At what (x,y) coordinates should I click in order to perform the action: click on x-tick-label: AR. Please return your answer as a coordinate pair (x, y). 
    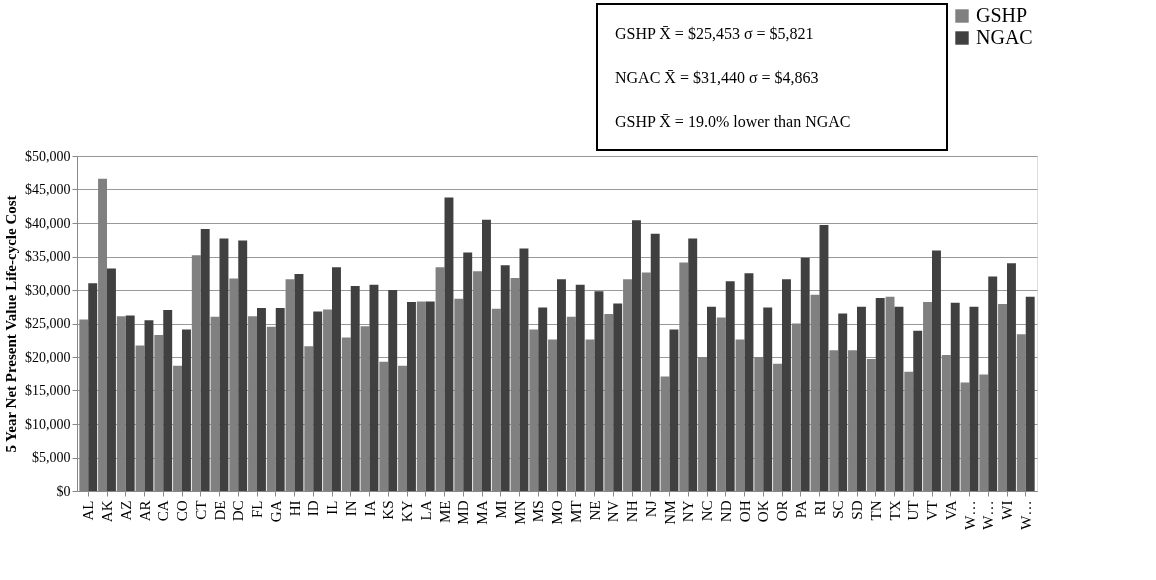
    Looking at the image, I should click on (144, 511).